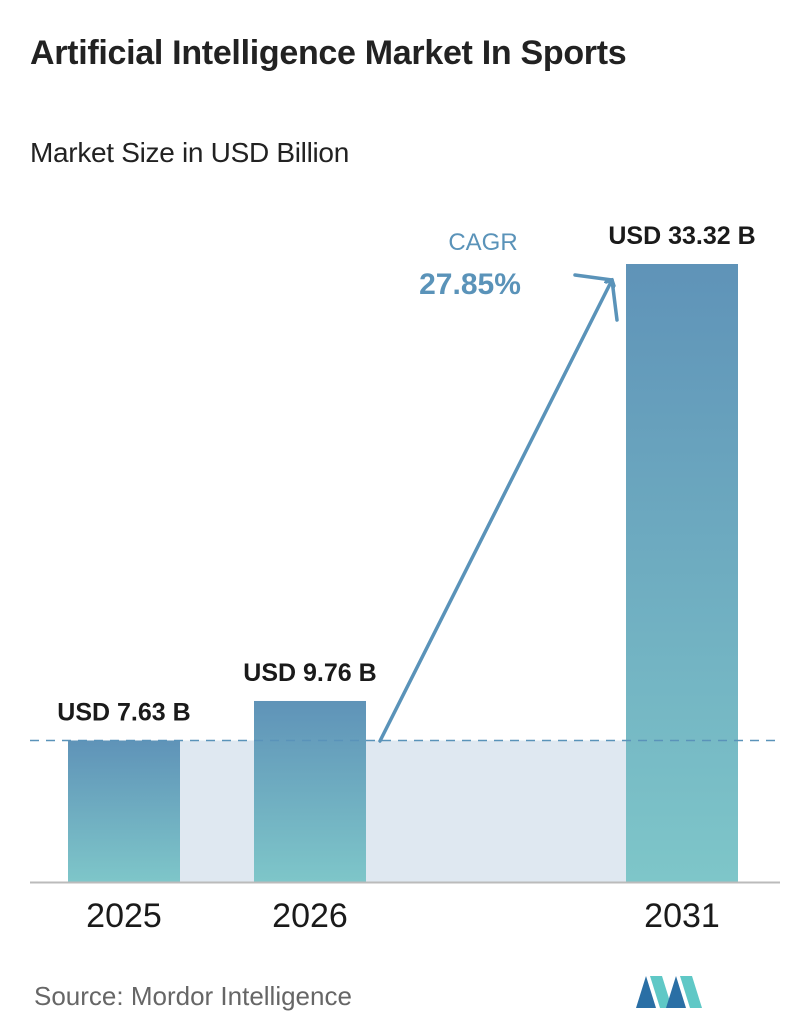 The width and height of the screenshot is (796, 1034). I want to click on cagr-arrow-head, so click(596, 297).